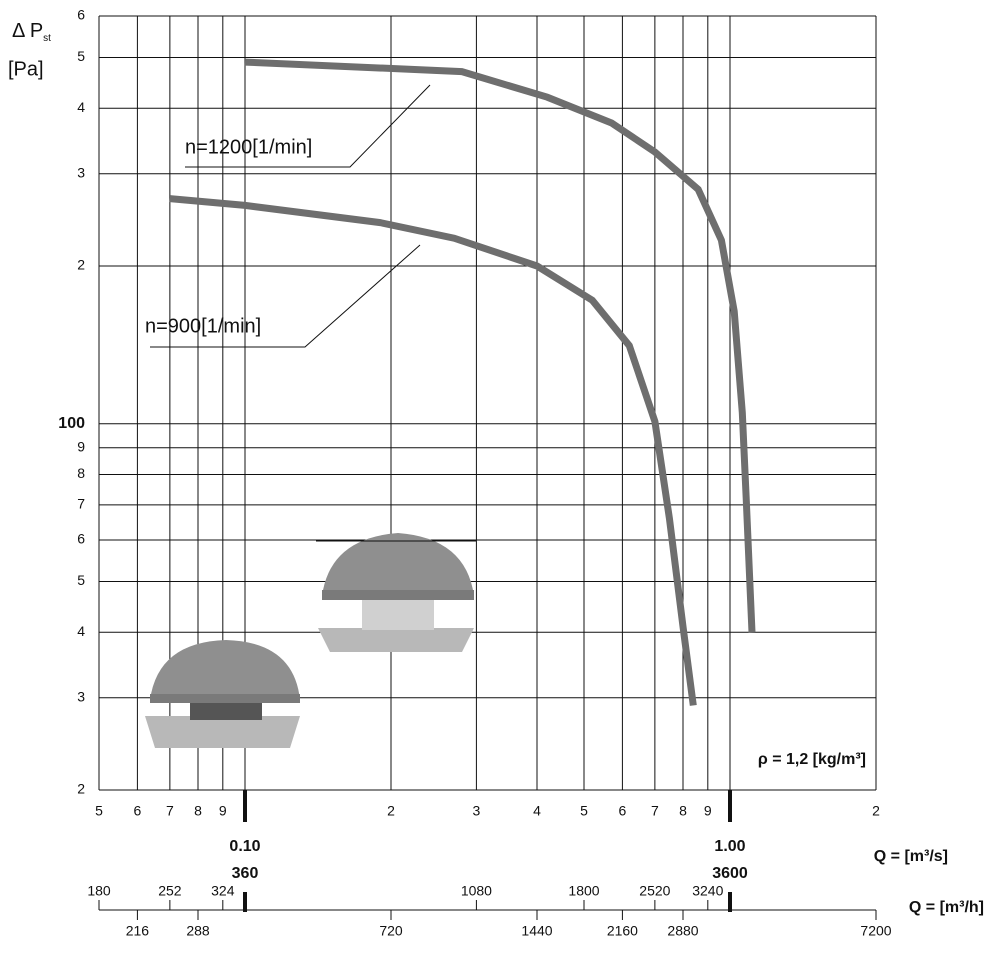 This screenshot has width=986, height=974. Describe the element at coordinates (203, 326) in the screenshot. I see `series-label: n=900[1/min]` at that location.